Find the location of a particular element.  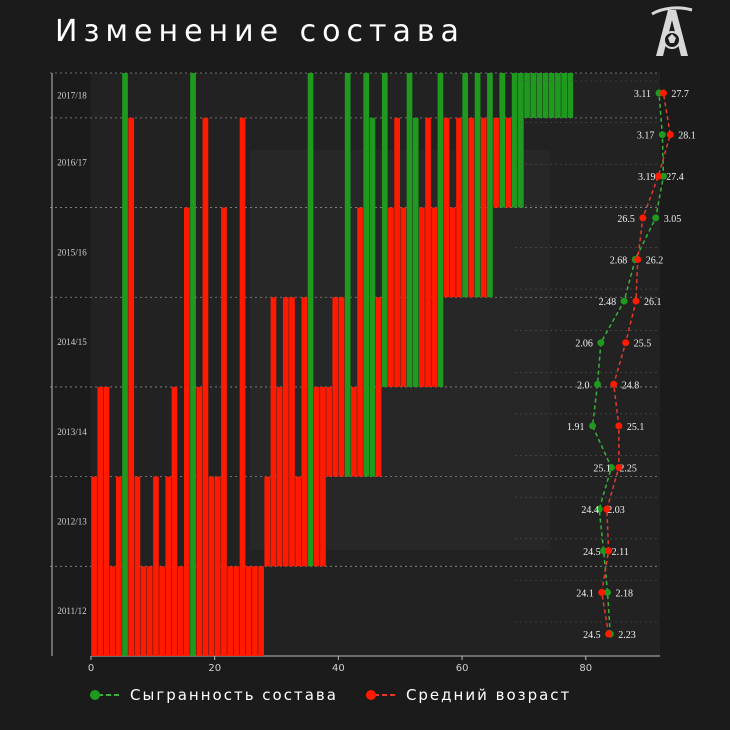

legend-cohesion: Сыгранность состава is located at coordinates (213, 695).